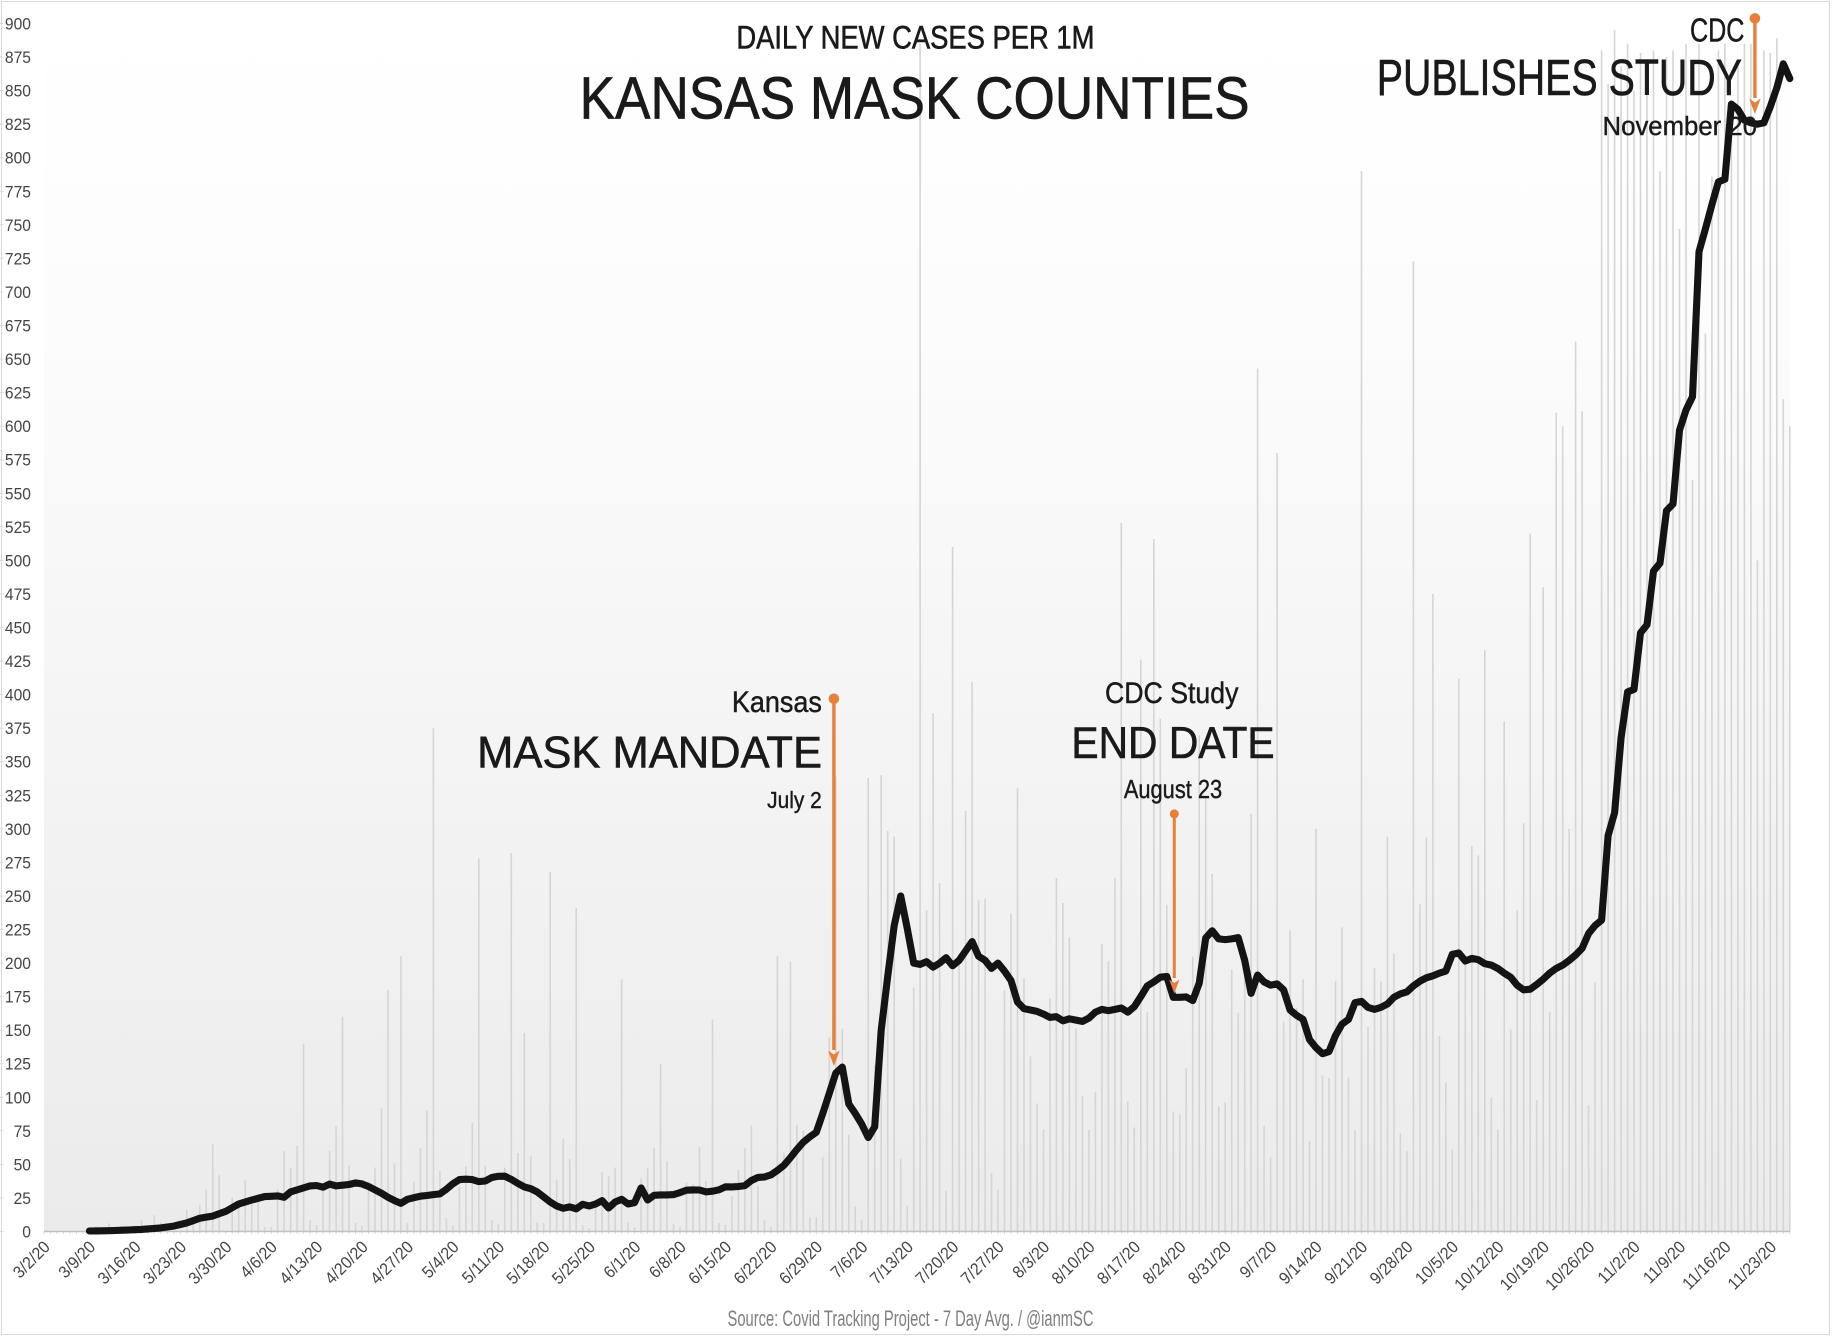  I want to click on svg-text: 350, so click(18, 762).